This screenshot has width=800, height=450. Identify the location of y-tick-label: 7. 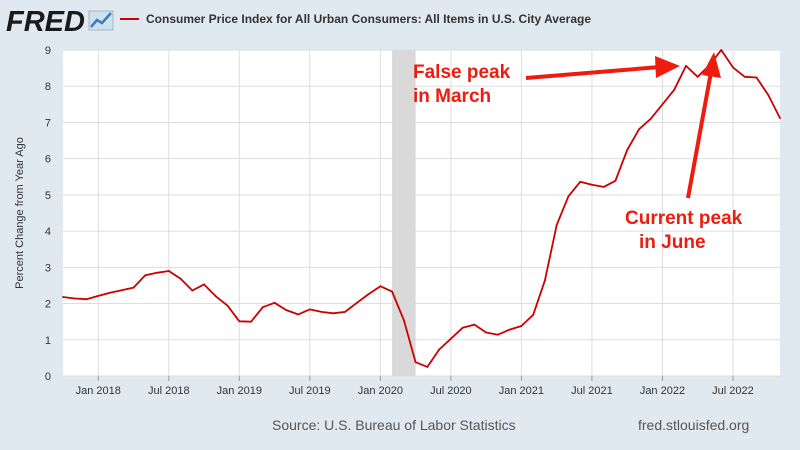
(48, 123).